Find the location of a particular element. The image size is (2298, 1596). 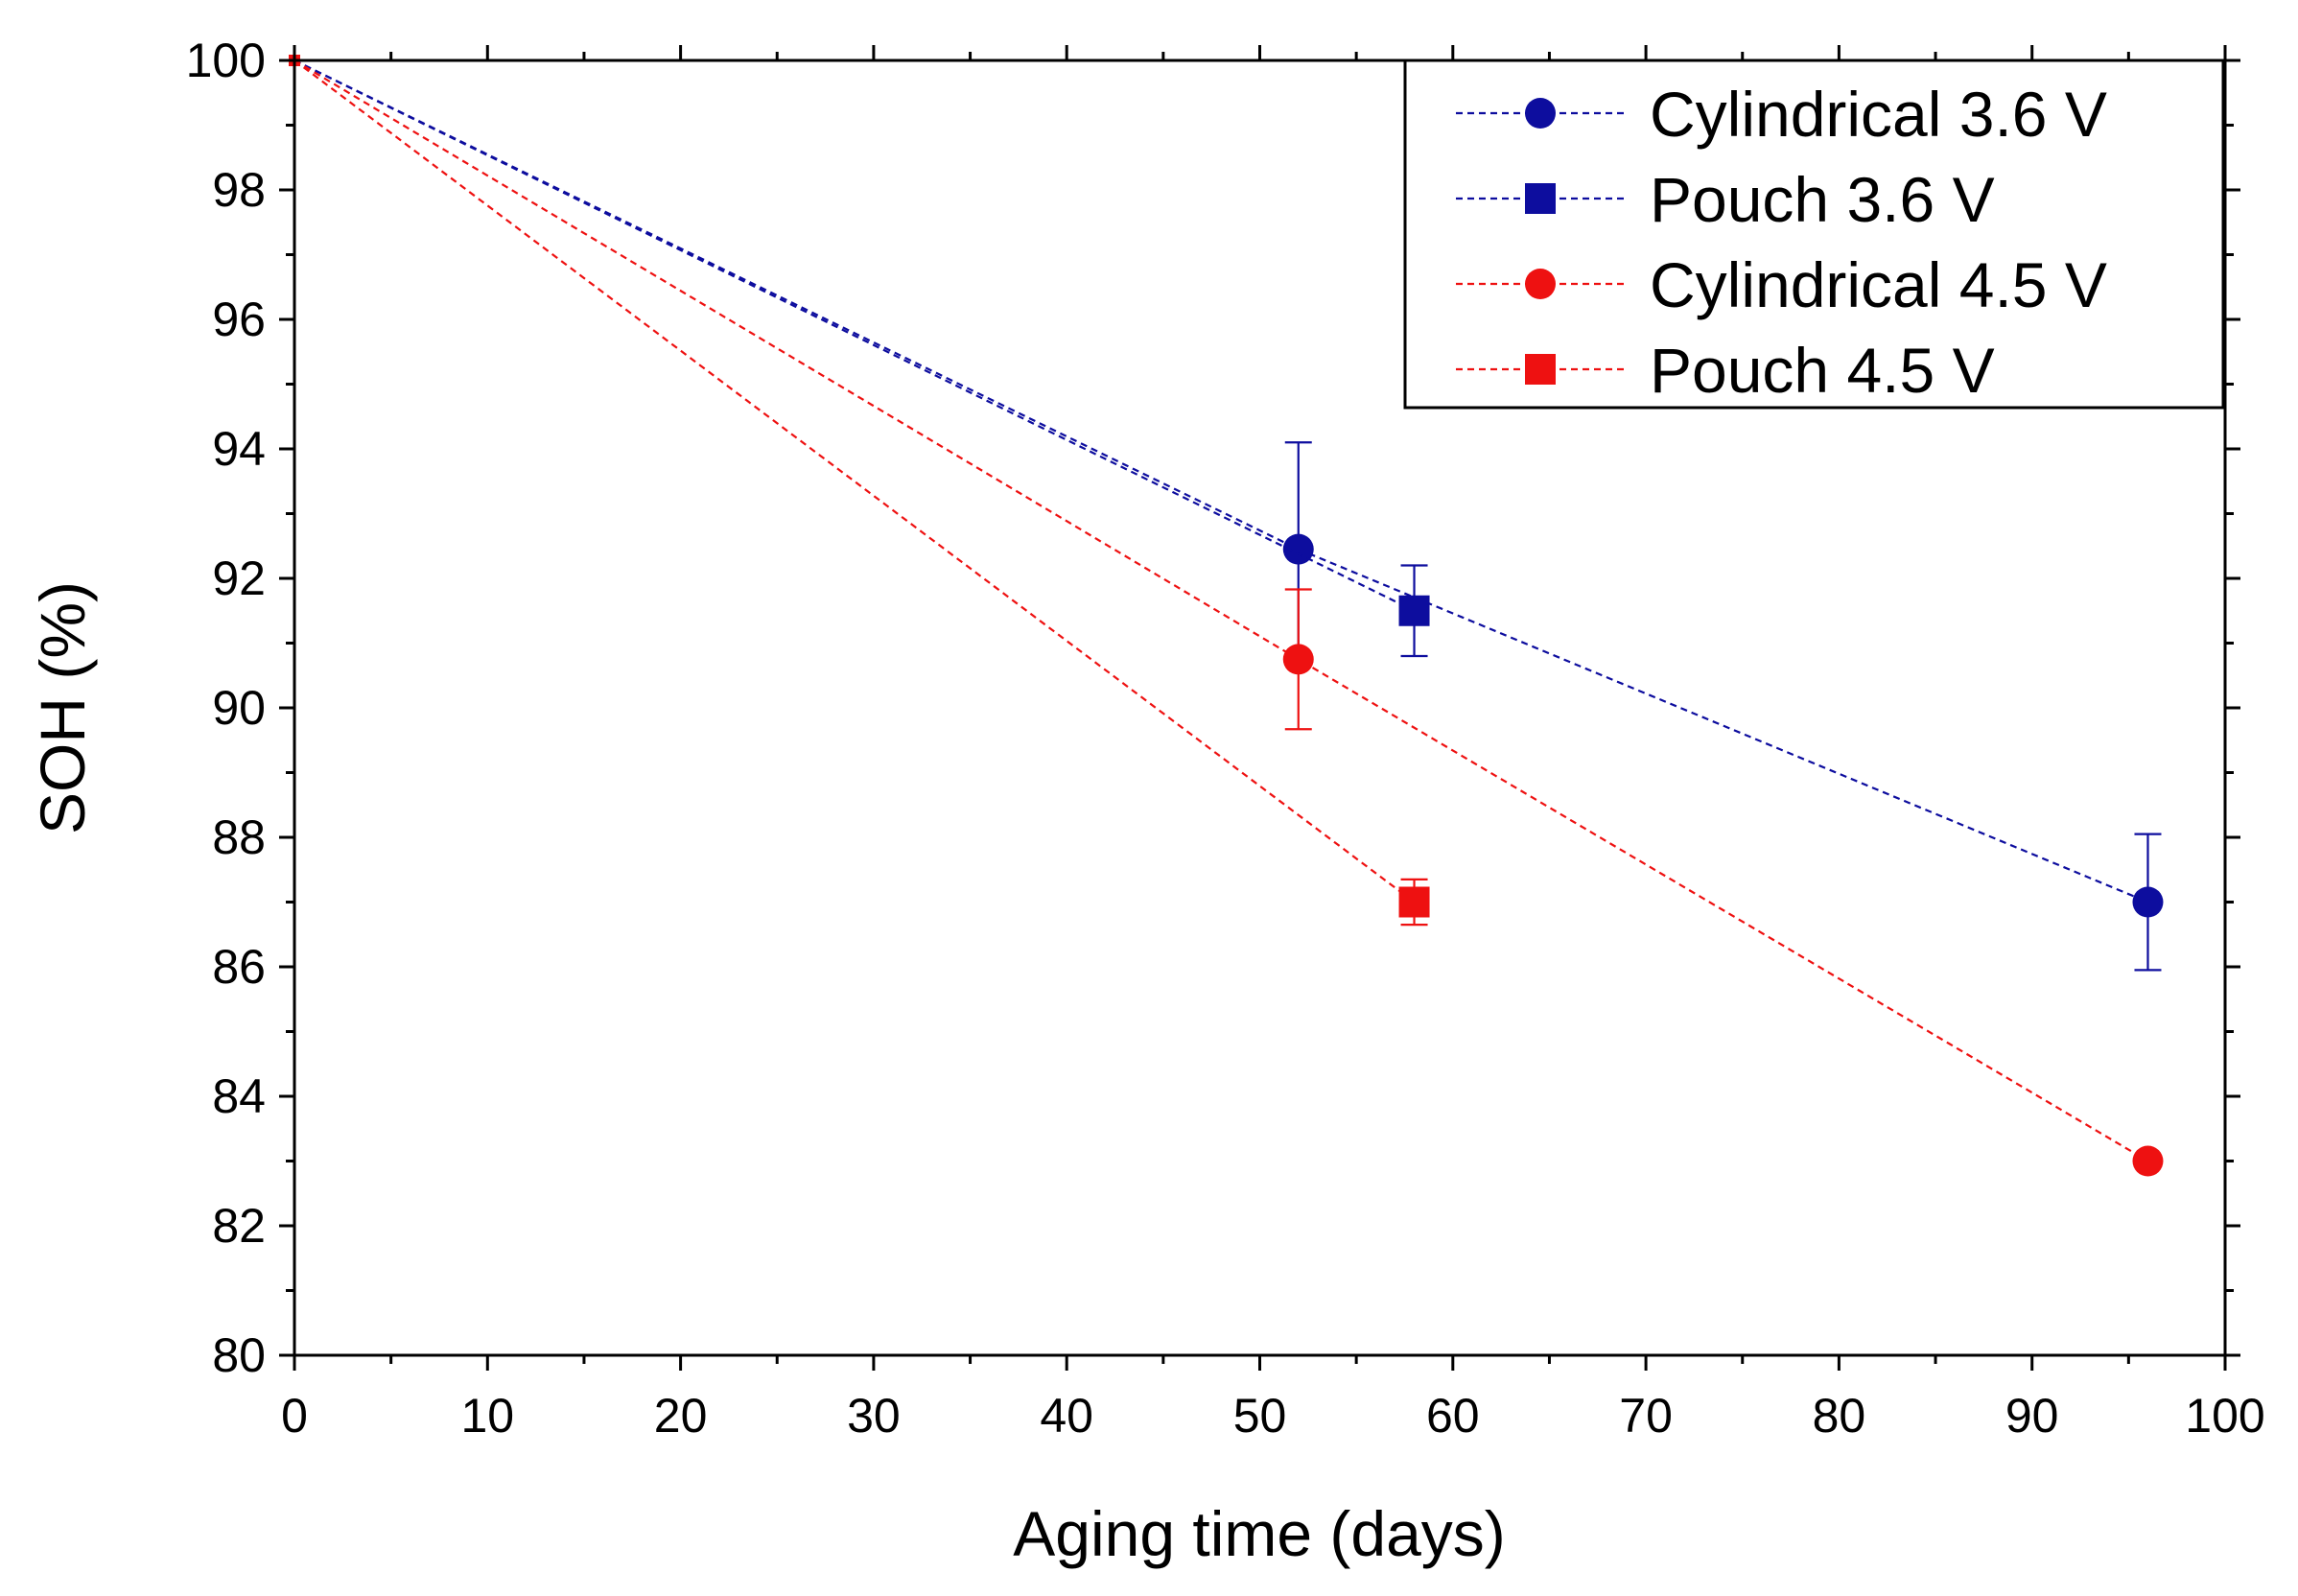

legend-entry: Cylindrical 4.5 V is located at coordinates (1781, 284).